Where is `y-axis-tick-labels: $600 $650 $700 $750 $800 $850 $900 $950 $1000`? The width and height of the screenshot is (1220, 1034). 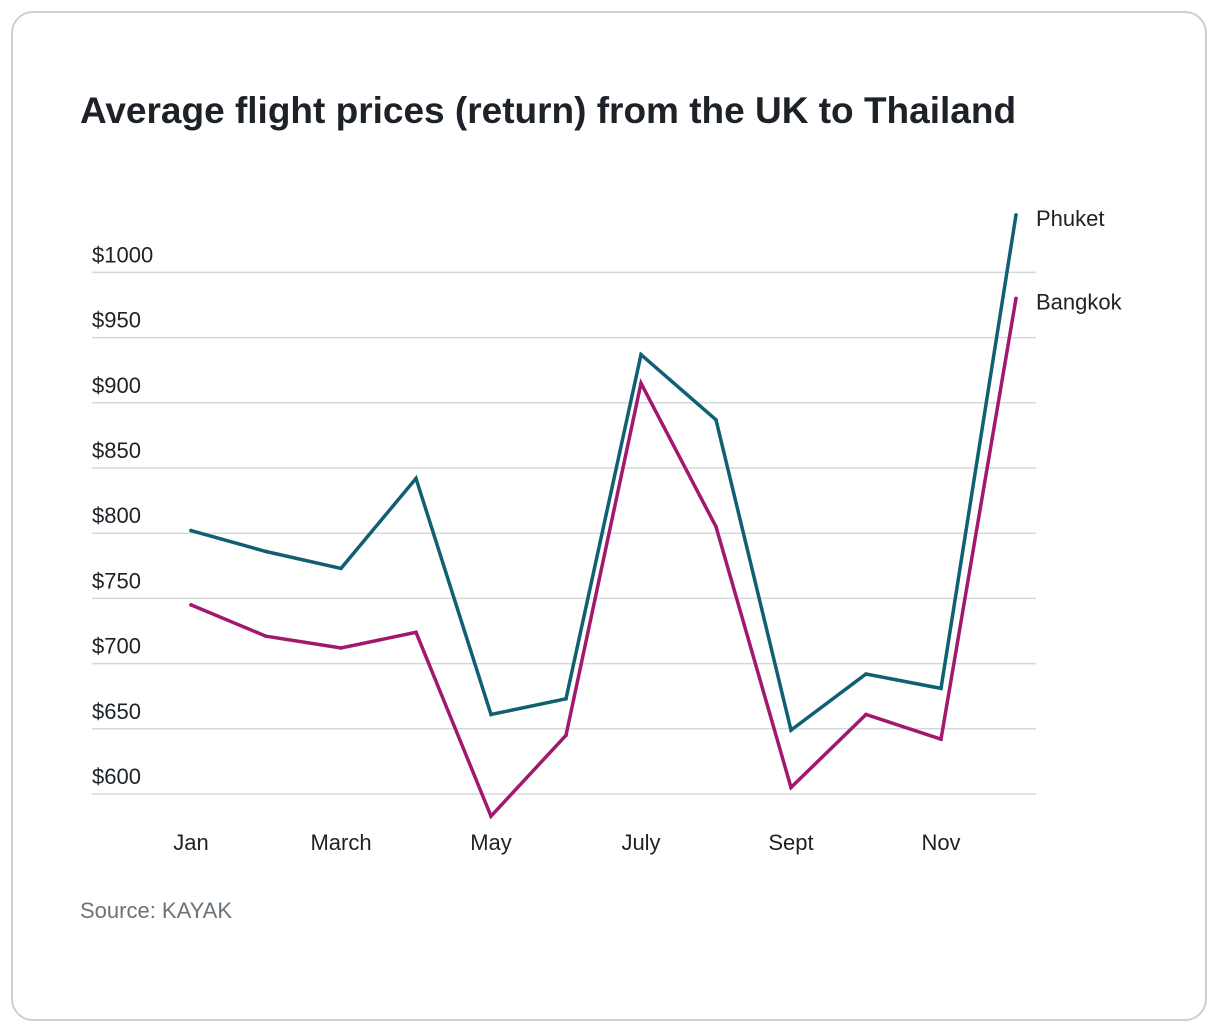
y-axis-tick-labels: $600 $650 $700 $750 $800 $850 $900 $950 $1000 is located at coordinates (122, 515).